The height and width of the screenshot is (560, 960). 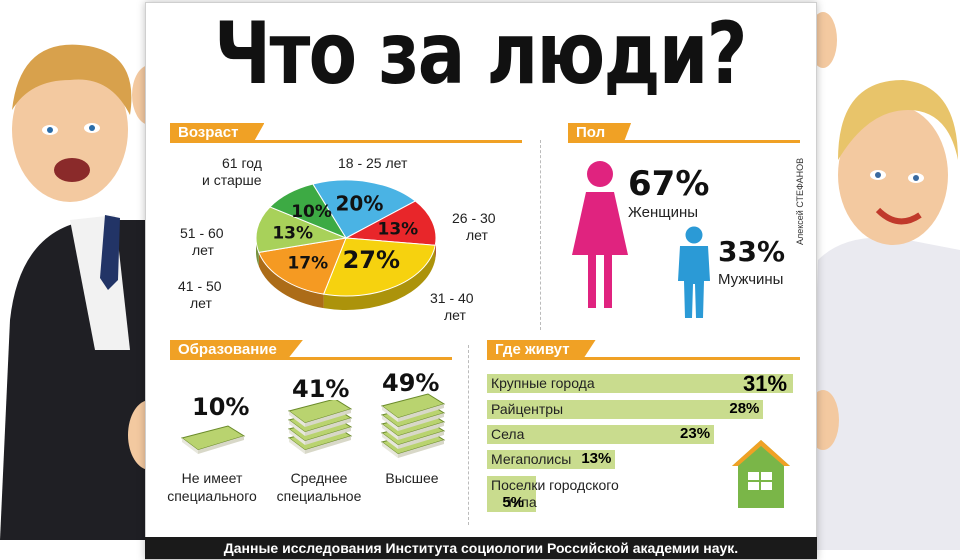 What do you see at coordinates (751, 279) in the screenshot?
I see `male-label: Мужчины` at bounding box center [751, 279].